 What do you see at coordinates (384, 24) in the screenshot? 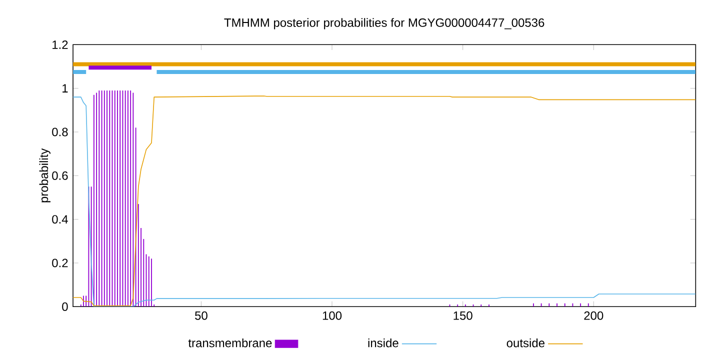
I see `chart-title: TMHMM posterior probabilities for MGYG000004477_00536` at bounding box center [384, 24].